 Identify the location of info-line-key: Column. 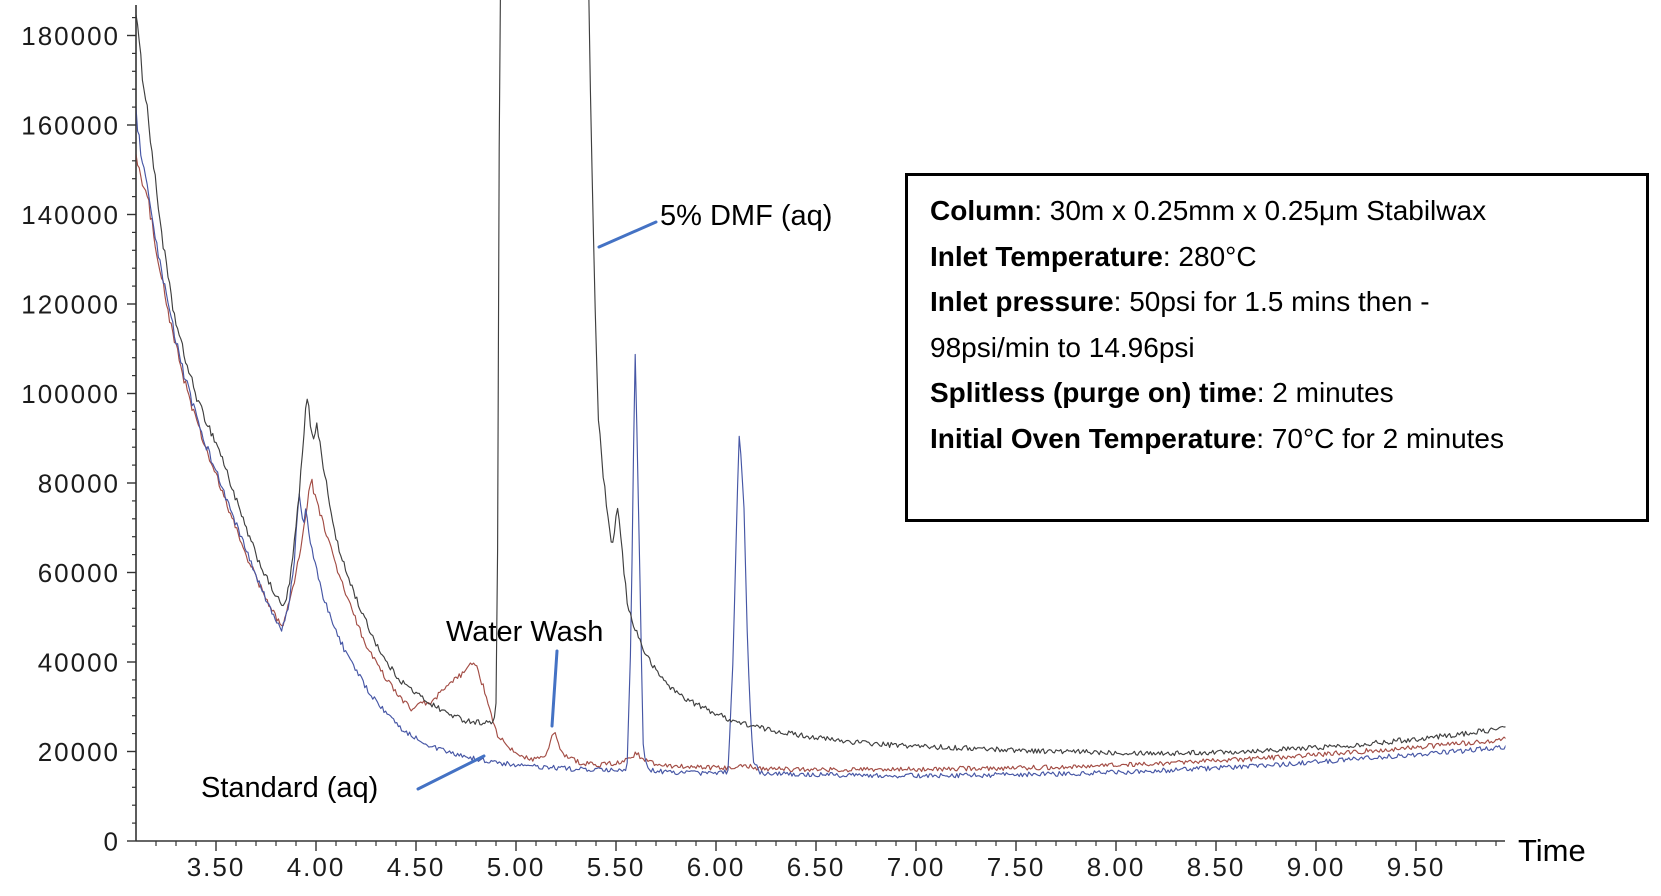
(982, 210).